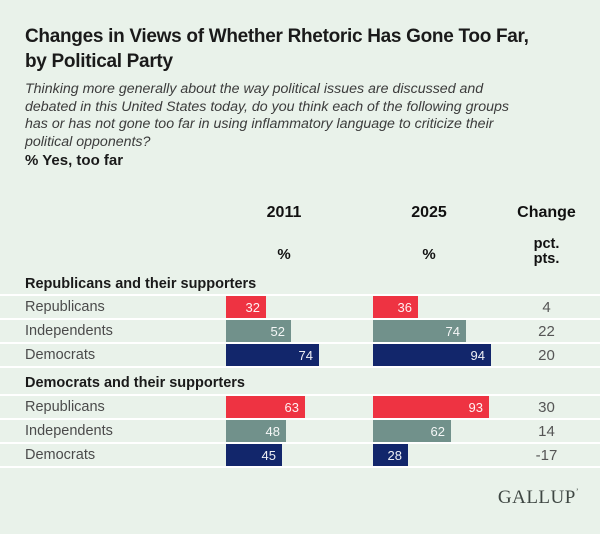 This screenshot has width=600, height=534. I want to click on column-unit-2011: %, so click(284, 254).